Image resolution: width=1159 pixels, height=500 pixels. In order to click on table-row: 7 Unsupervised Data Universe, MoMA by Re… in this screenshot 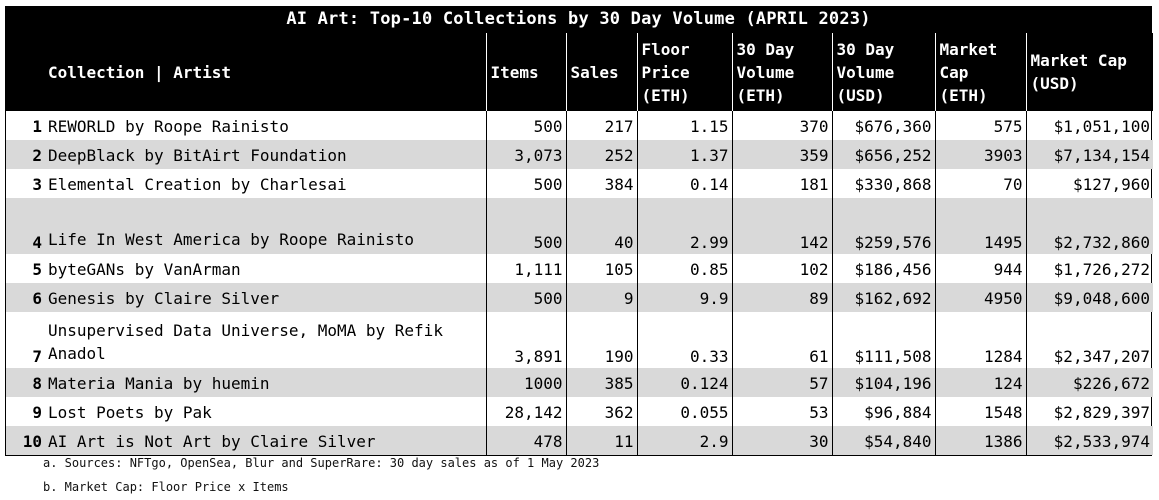, I will do `click(579, 340)`.